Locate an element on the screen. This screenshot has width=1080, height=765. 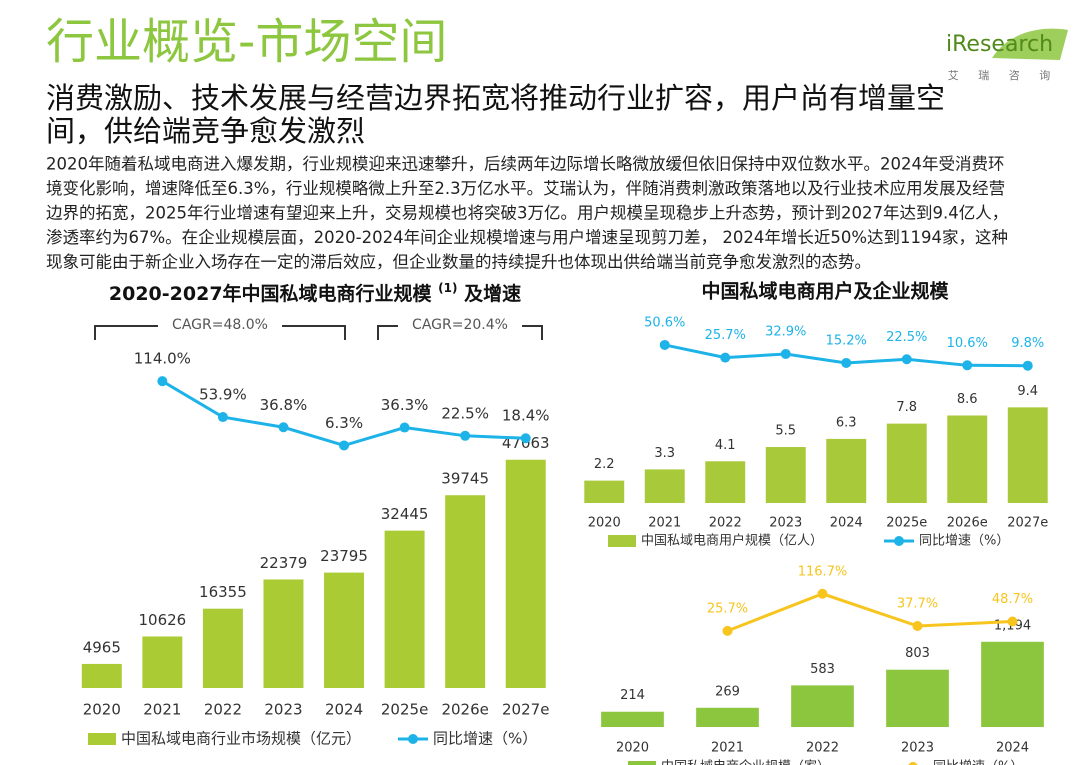
bar-label: 5.5 is located at coordinates (785, 431).